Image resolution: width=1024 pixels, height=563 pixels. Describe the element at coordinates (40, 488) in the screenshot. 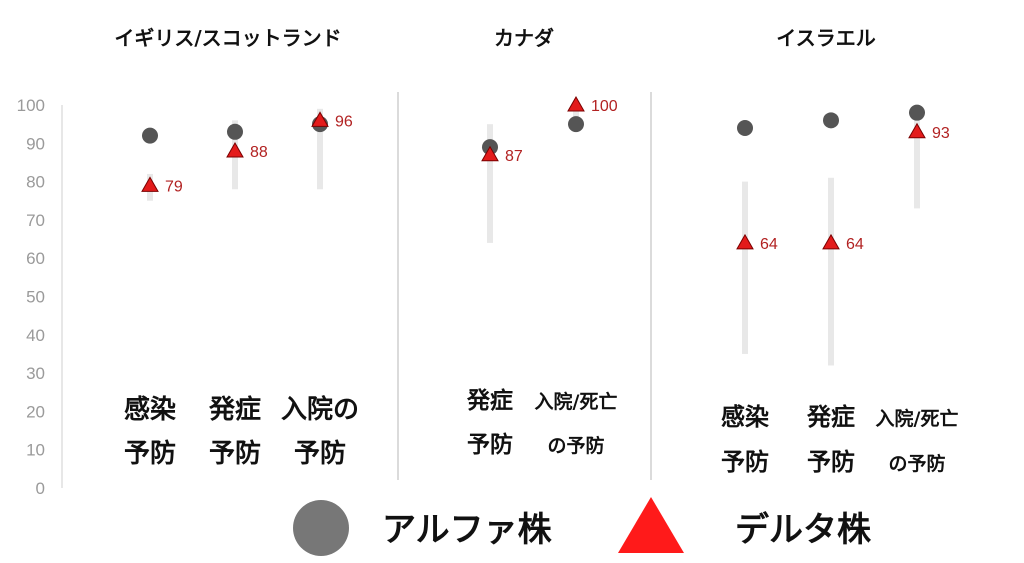

I see `y-tick-label: 0` at that location.